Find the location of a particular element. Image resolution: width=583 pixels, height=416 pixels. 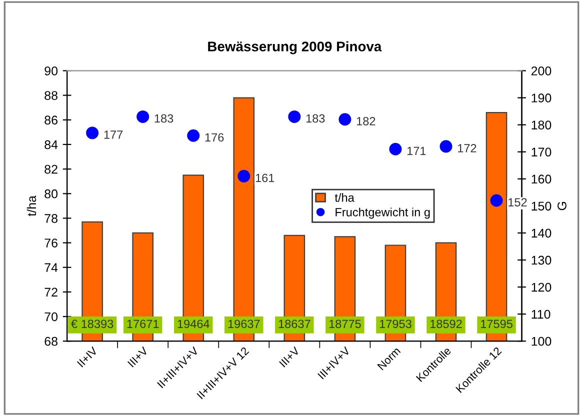

y2-tick-label: 140 is located at coordinates (542, 233).